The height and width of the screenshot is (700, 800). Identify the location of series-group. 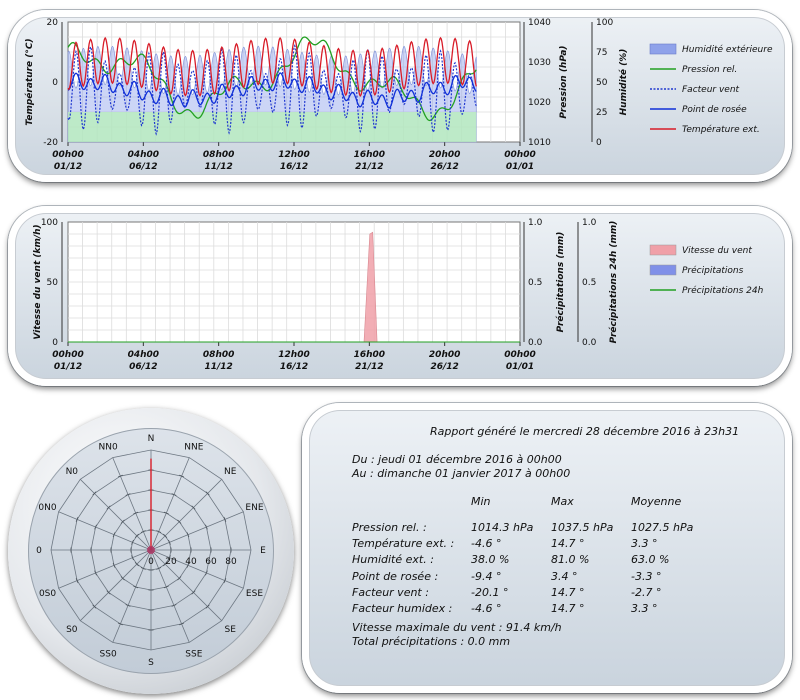
(272, 89).